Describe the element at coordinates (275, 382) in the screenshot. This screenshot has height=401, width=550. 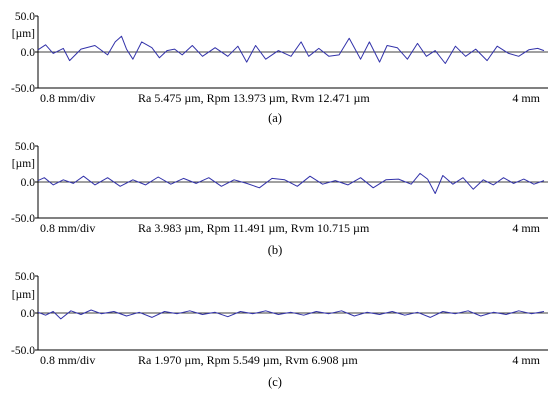
I see `panel-caption-c: (c)` at that location.